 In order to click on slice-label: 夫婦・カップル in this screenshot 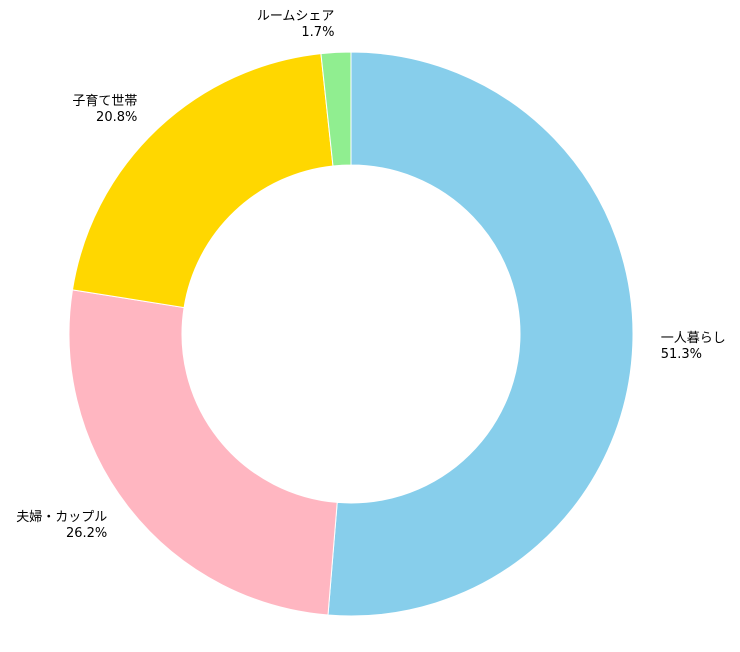, I will do `click(61, 517)`.